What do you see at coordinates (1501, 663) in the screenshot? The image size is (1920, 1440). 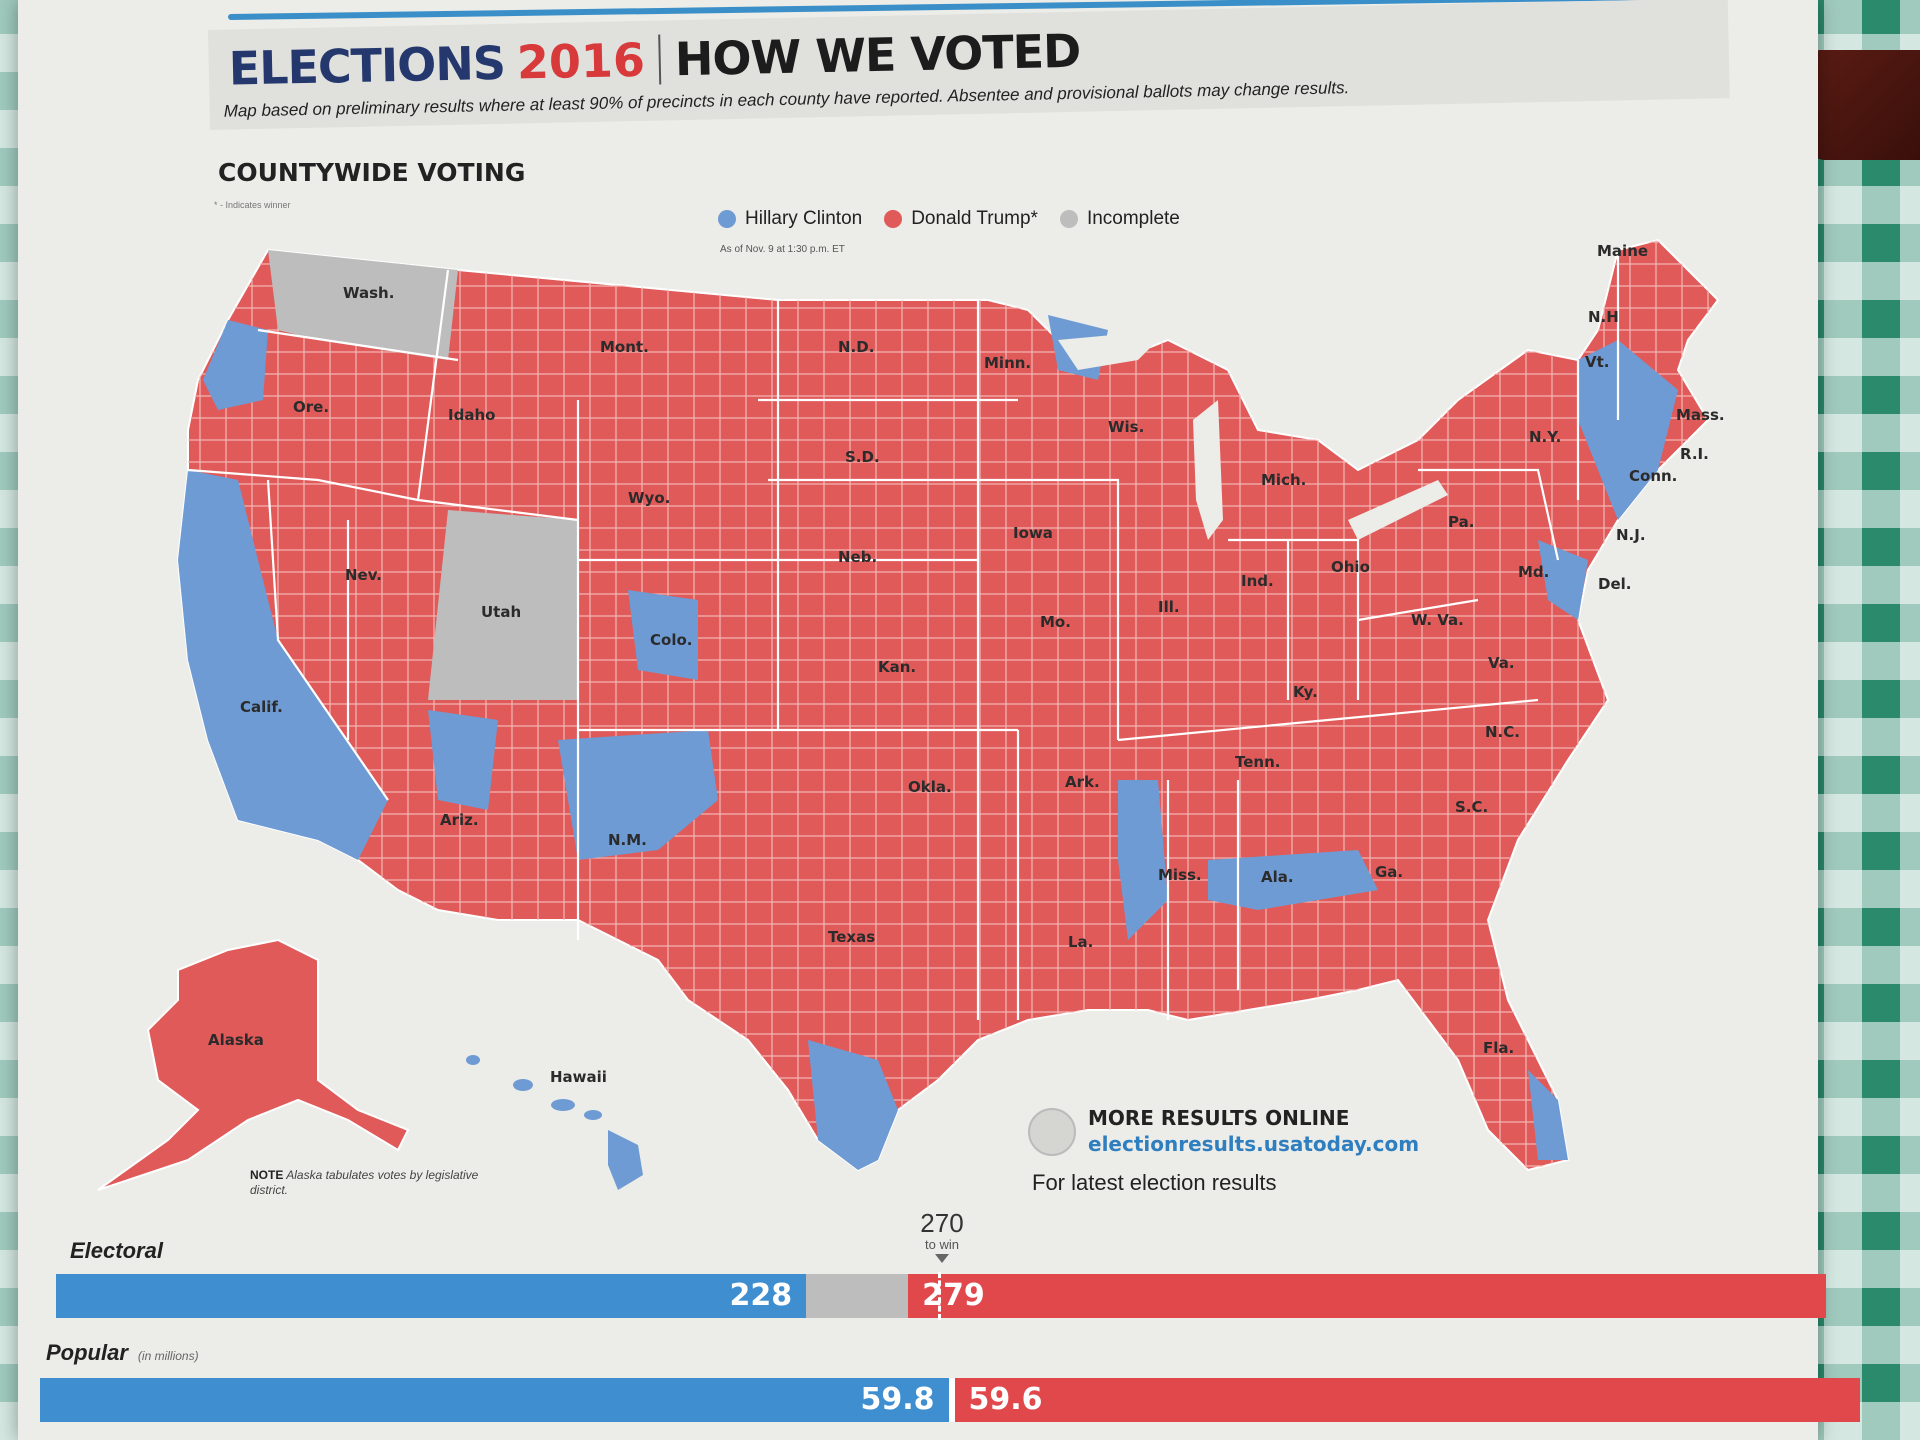 I see `label-va: Va.` at bounding box center [1501, 663].